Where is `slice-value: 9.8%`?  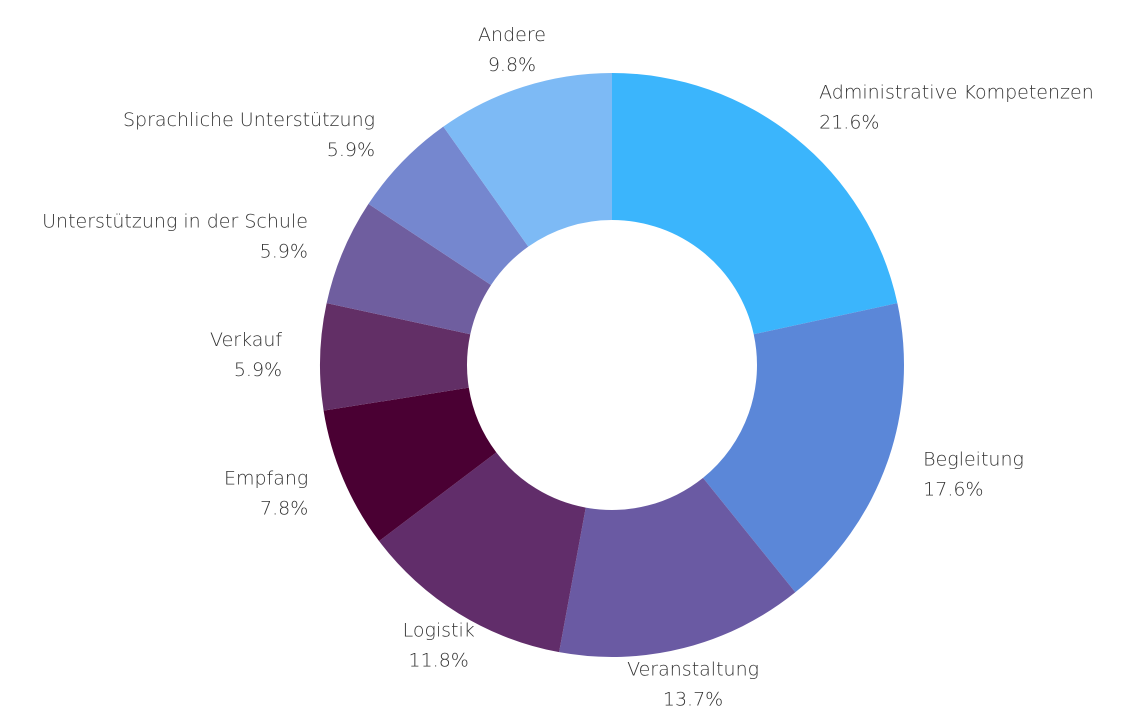 slice-value: 9.8% is located at coordinates (512, 65).